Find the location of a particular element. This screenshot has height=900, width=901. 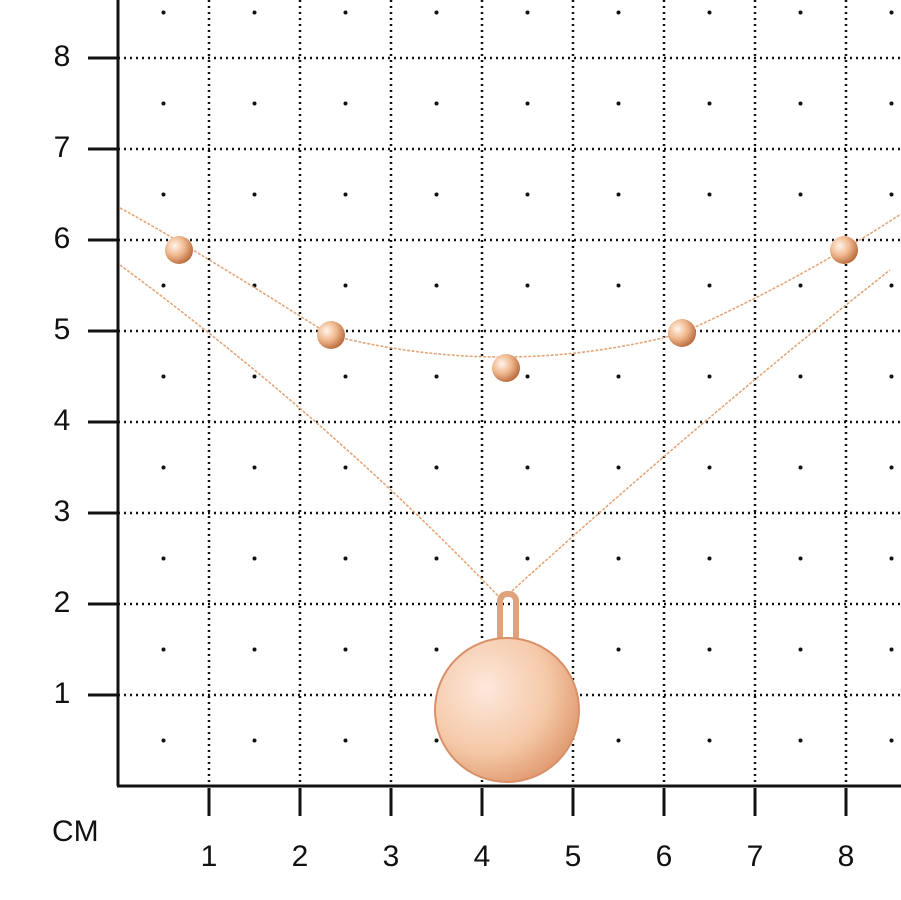

x-tick-label: 2 is located at coordinates (300, 856).